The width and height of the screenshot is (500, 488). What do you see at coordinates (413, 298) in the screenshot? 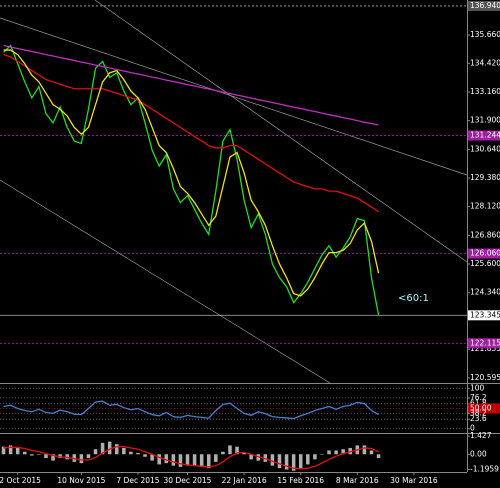
I see `annotation: <60:1` at bounding box center [413, 298].